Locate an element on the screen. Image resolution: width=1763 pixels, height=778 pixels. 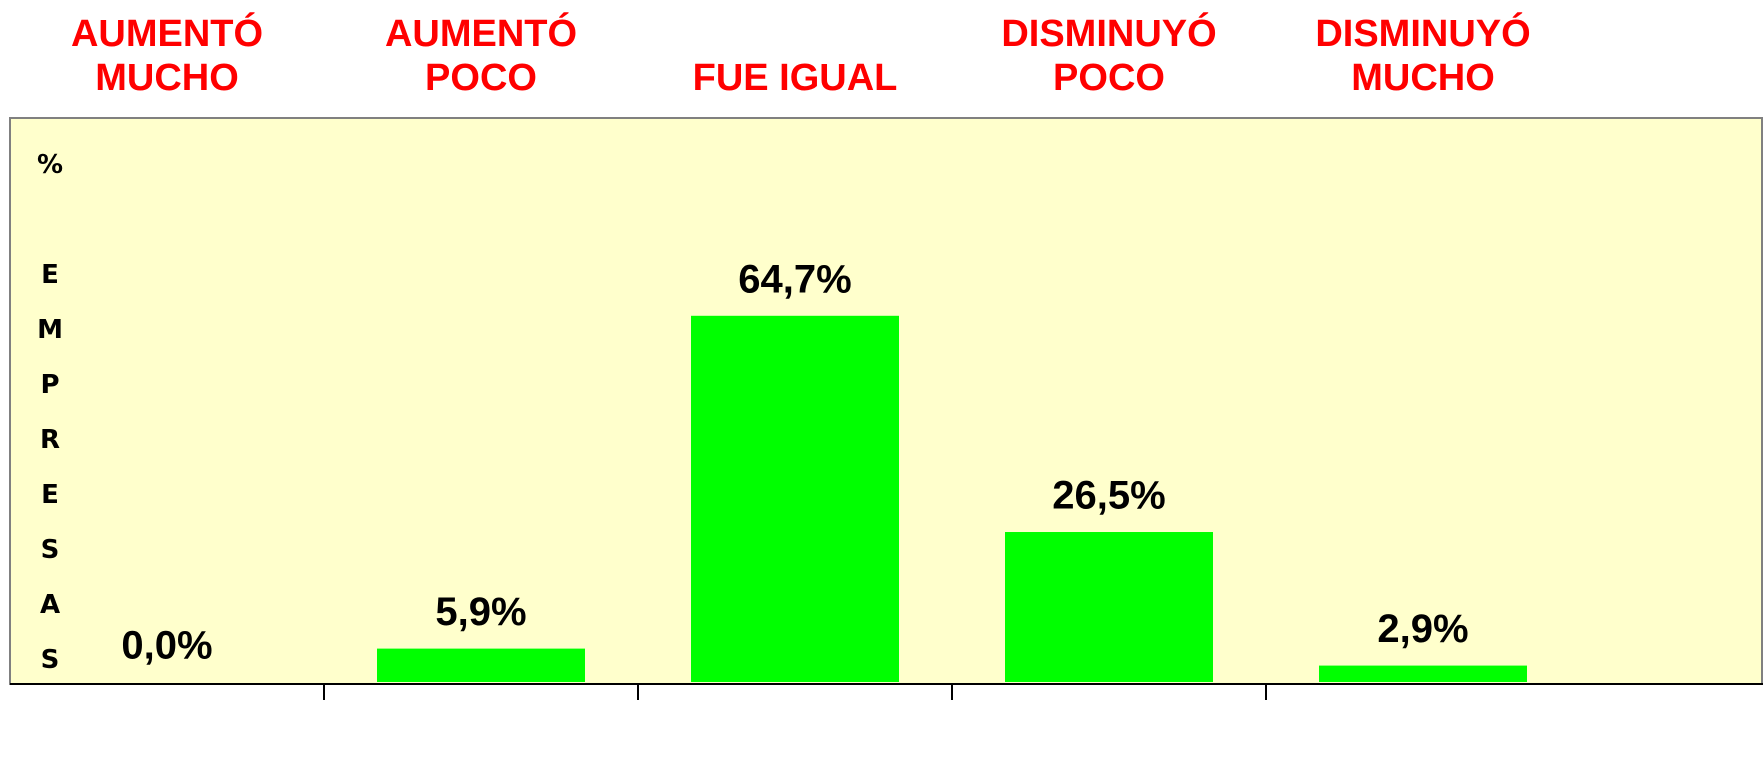
data-label: 5,9% is located at coordinates (480, 612).